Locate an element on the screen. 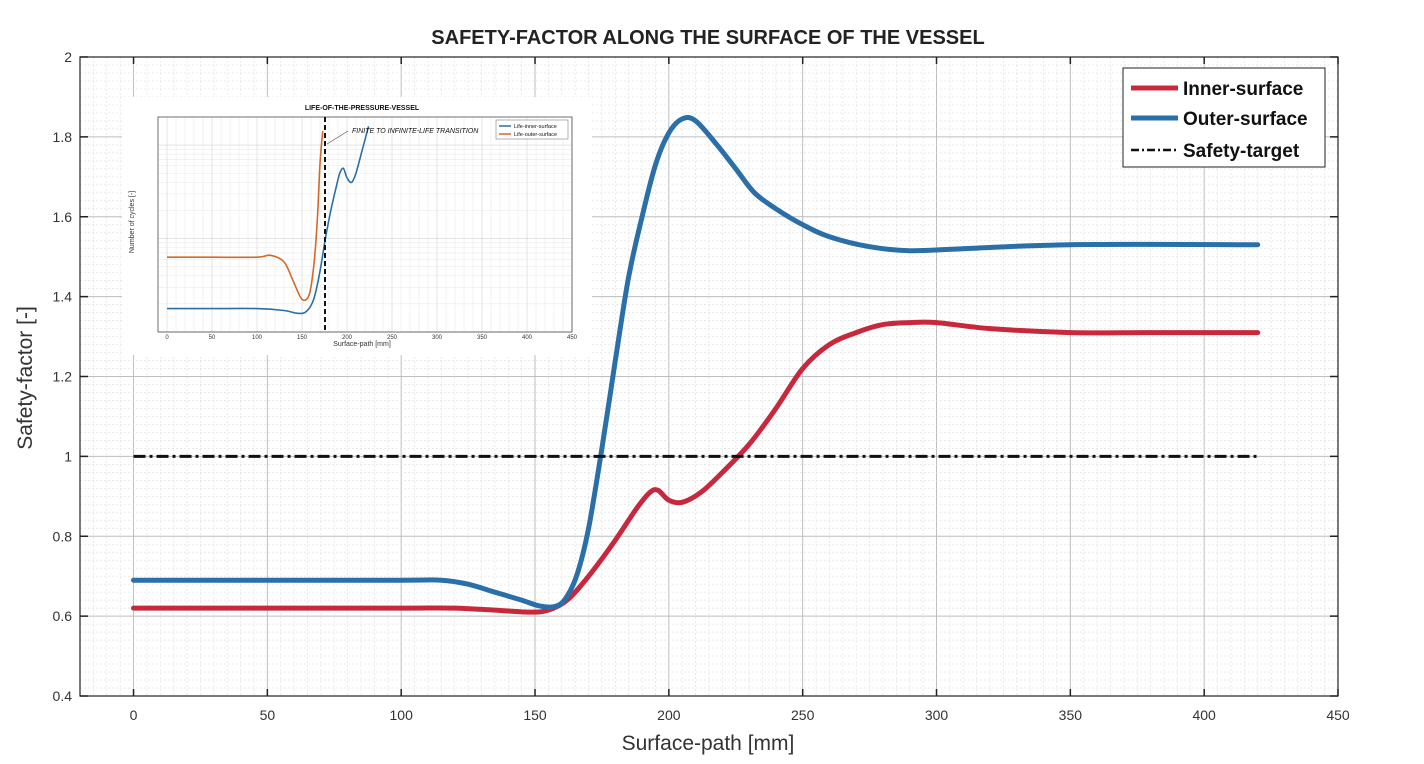  x-tick-label: 50 is located at coordinates (268, 715).